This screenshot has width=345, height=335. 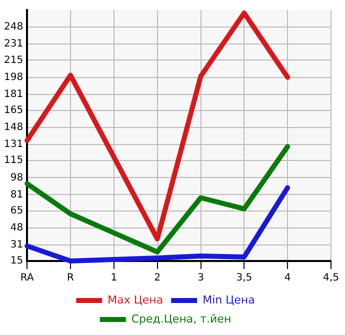 What do you see at coordinates (70, 278) in the screenshot?
I see `x-tick-label: R` at bounding box center [70, 278].